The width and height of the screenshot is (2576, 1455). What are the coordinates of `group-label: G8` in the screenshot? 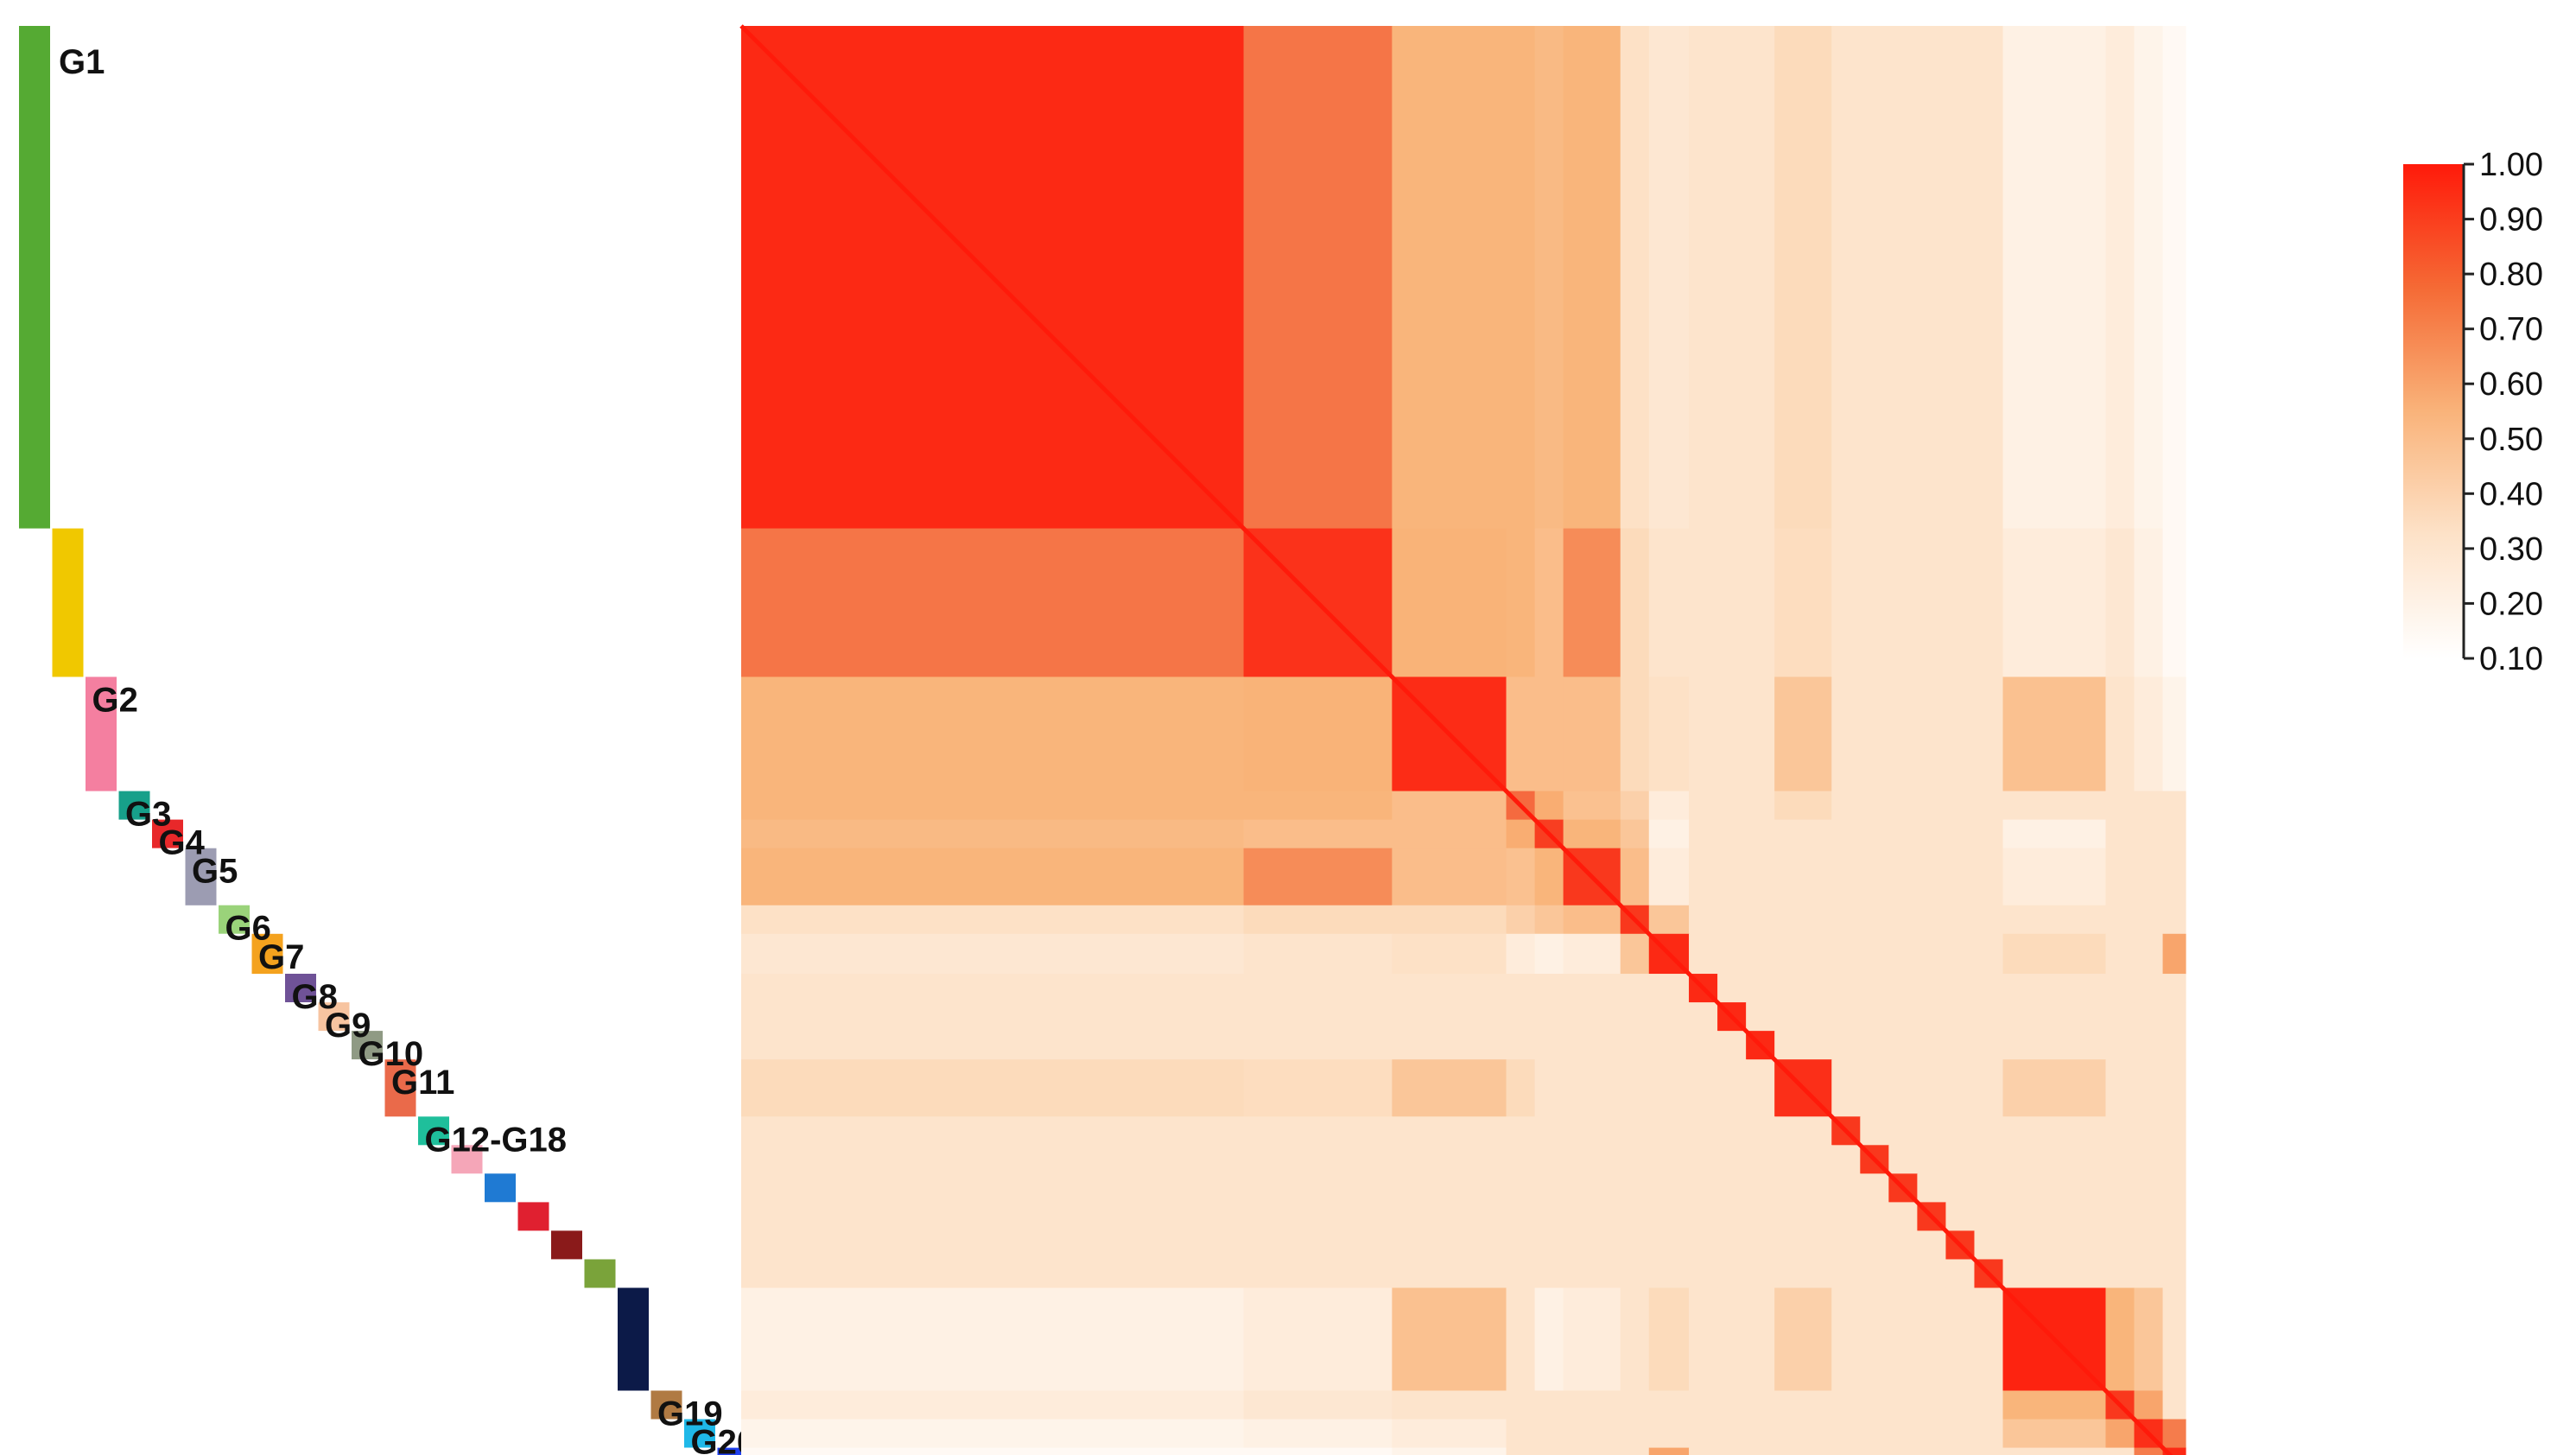 It's located at (315, 997).